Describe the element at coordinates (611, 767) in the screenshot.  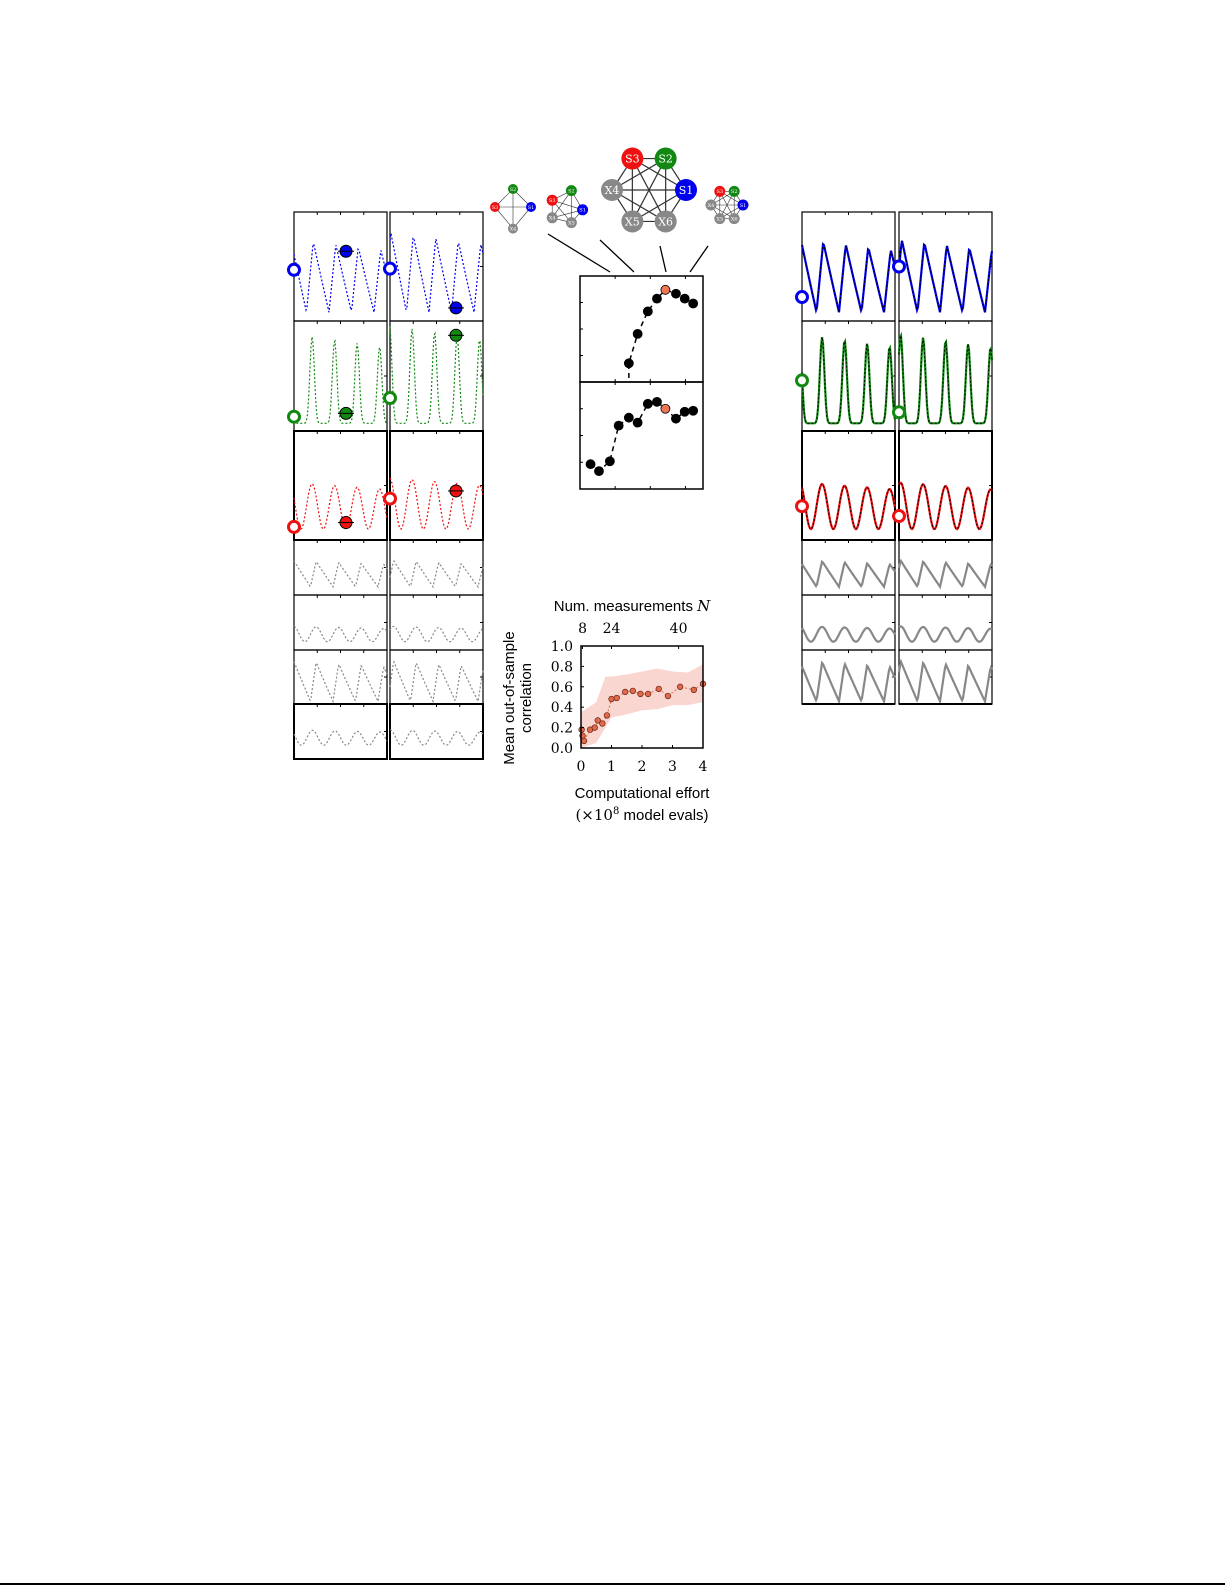
I see `x-tick-label: 1` at that location.